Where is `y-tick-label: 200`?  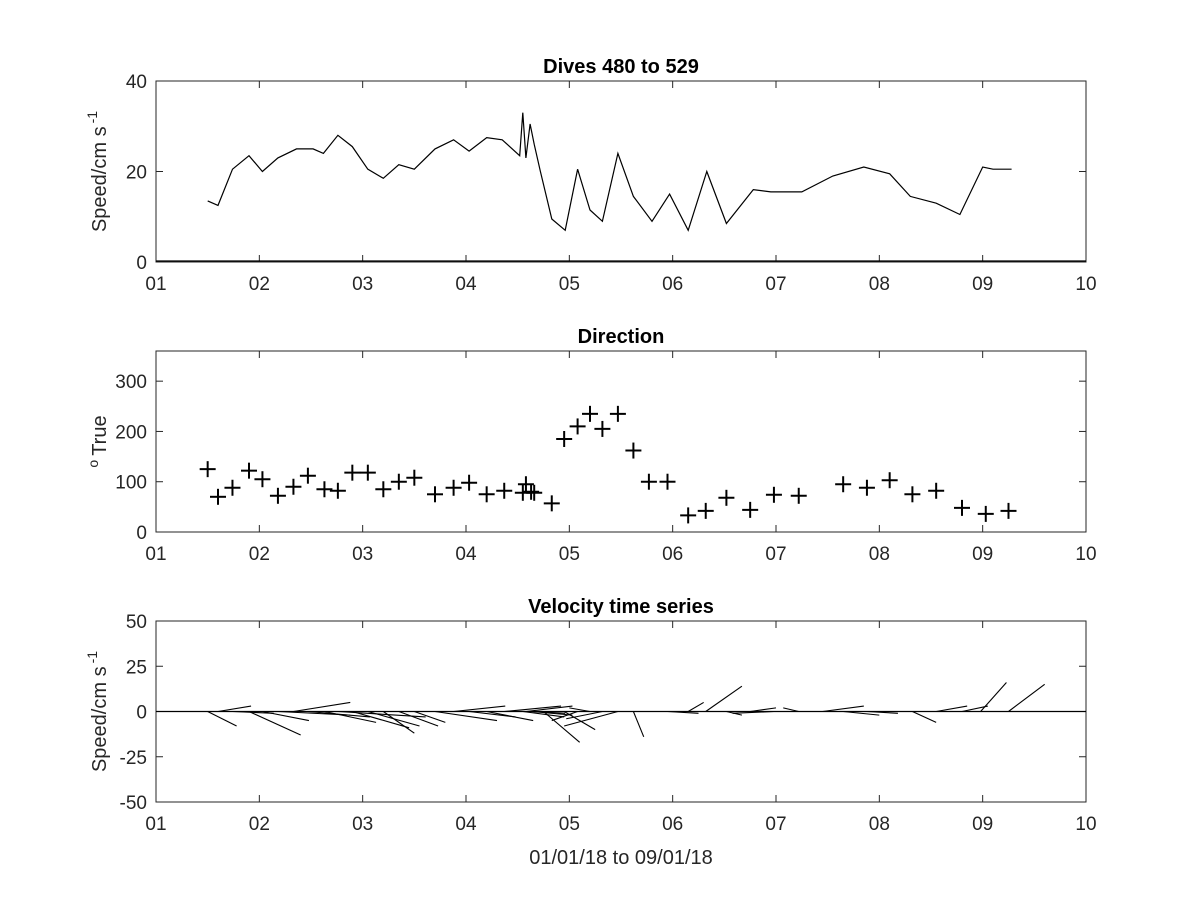 y-tick-label: 200 is located at coordinates (131, 432).